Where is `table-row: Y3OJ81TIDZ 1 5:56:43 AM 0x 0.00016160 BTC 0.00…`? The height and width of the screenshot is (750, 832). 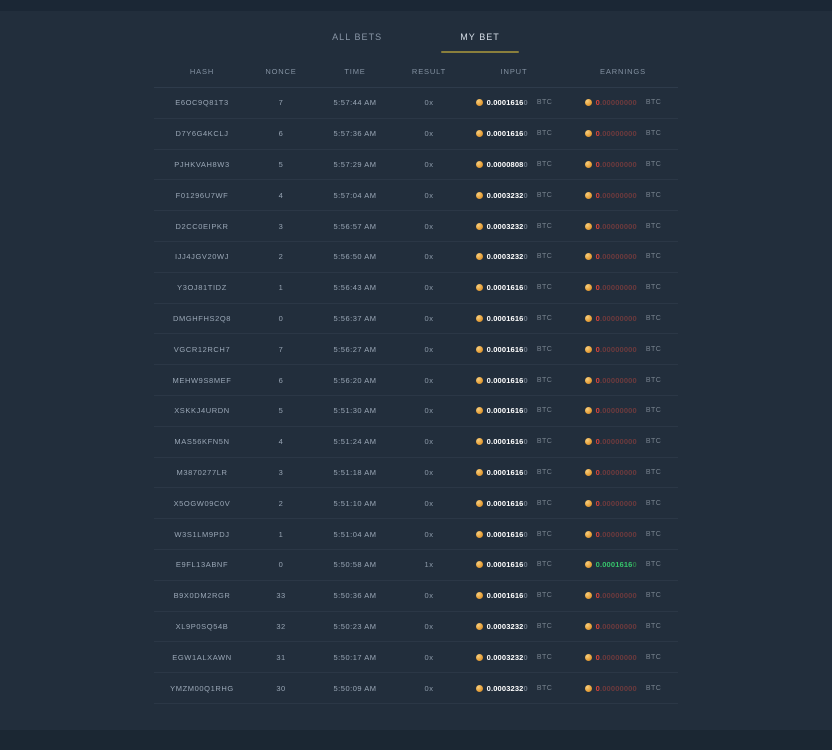
table-row: Y3OJ81TIDZ 1 5:56:43 AM 0x 0.00016160 BTC 0.00… is located at coordinates (416, 288).